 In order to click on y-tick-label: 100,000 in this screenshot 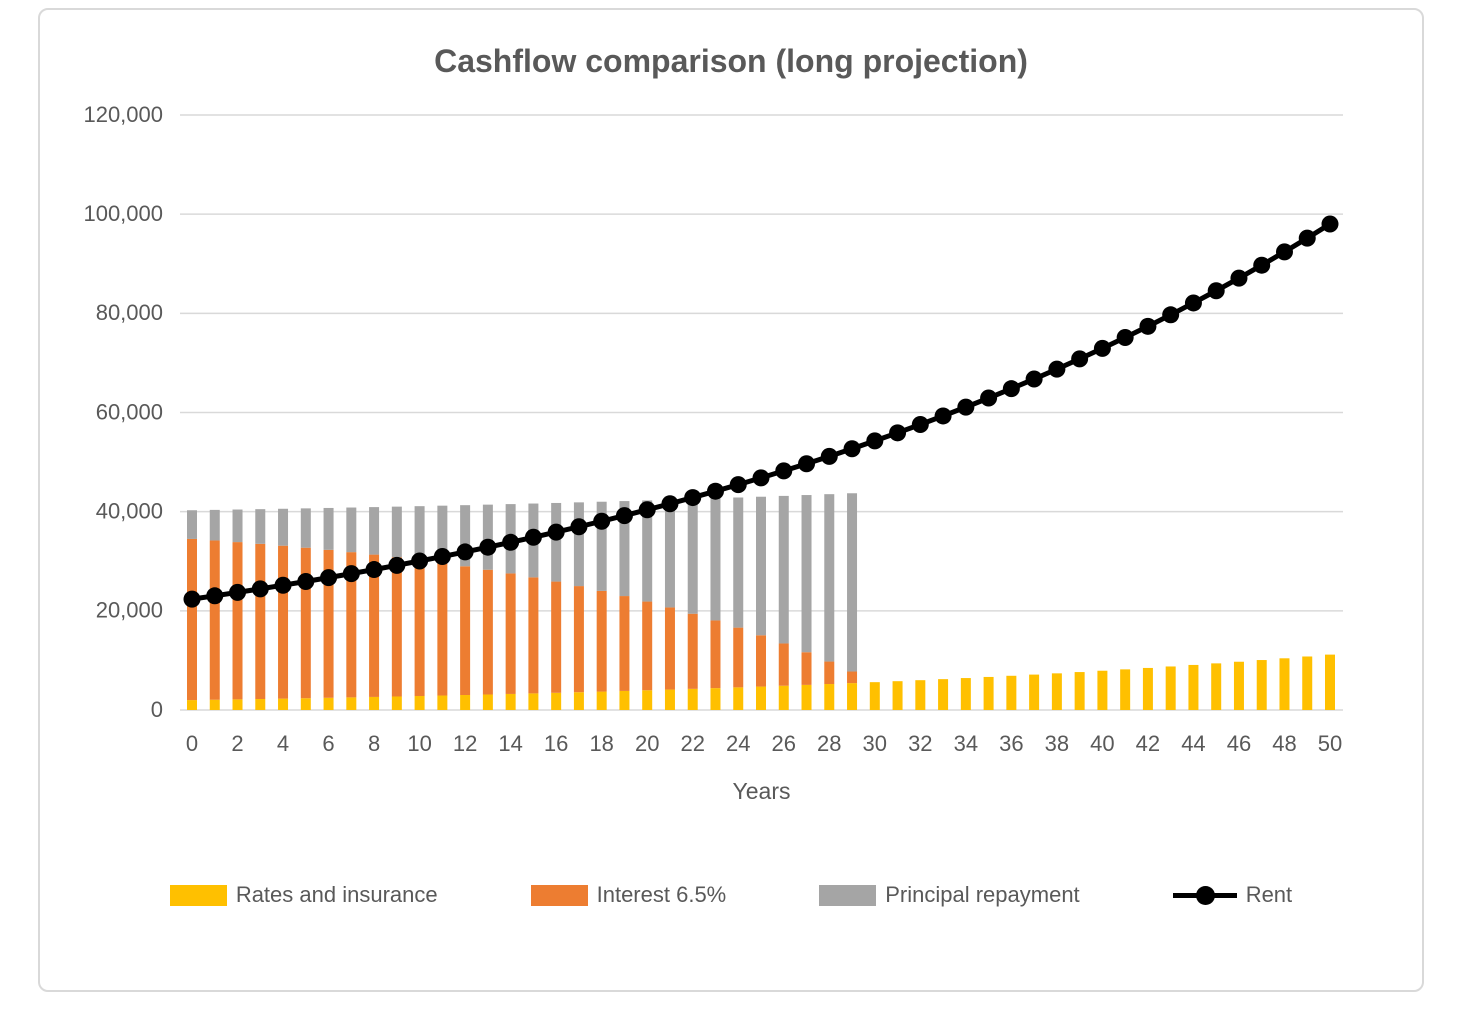, I will do `click(123, 213)`.